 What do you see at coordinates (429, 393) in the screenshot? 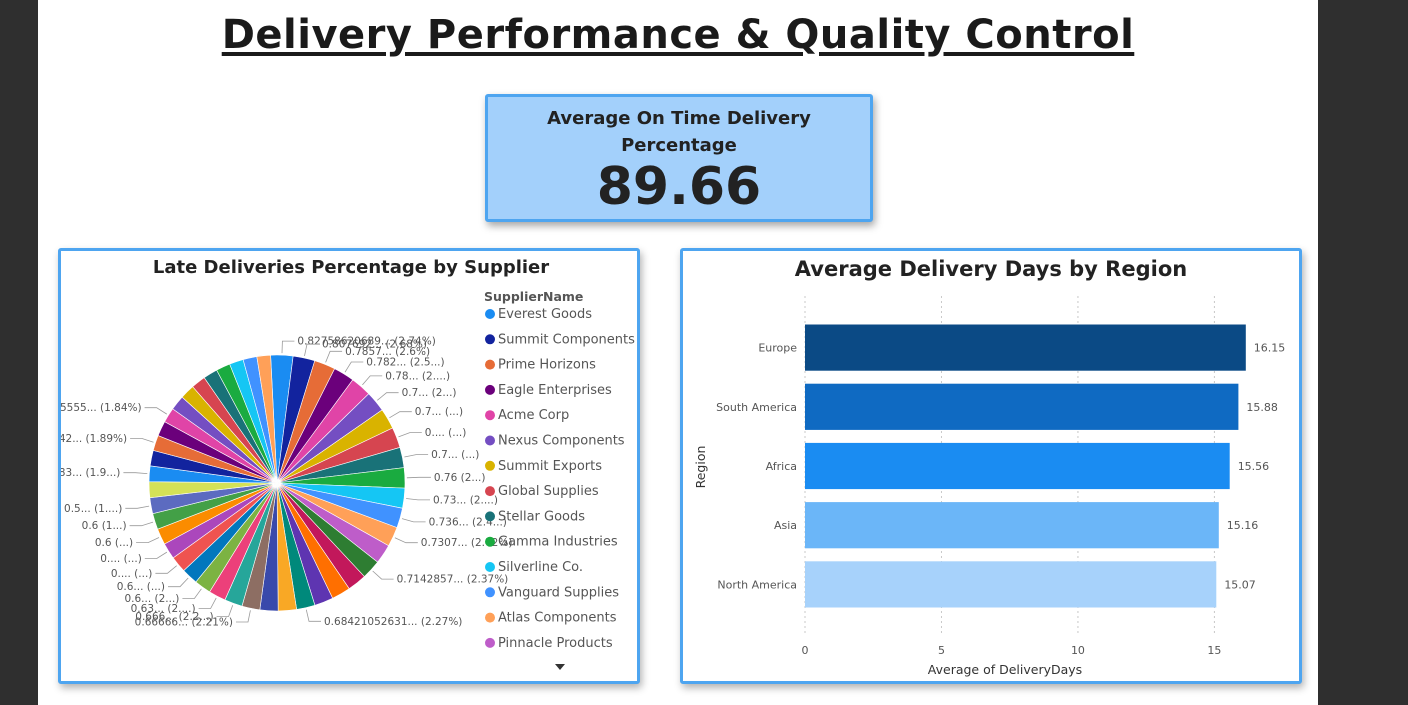
I see `pie-data-label: 0.7... (2...)` at bounding box center [429, 393].